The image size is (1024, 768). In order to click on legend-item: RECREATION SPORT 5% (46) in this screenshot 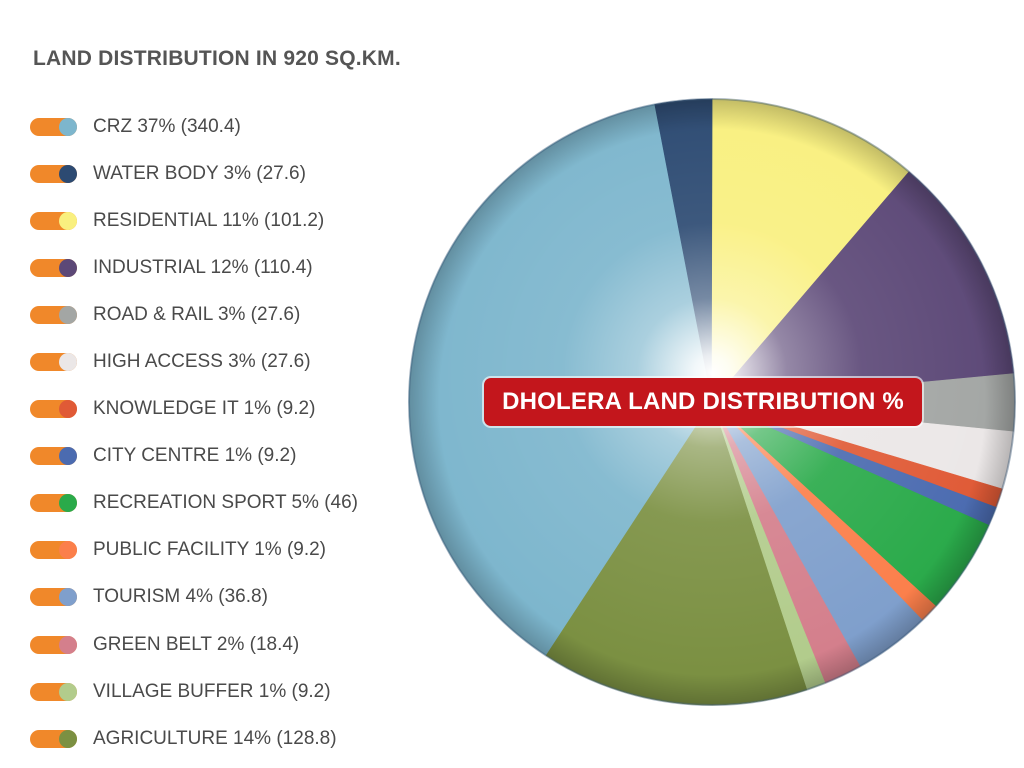, I will do `click(194, 503)`.